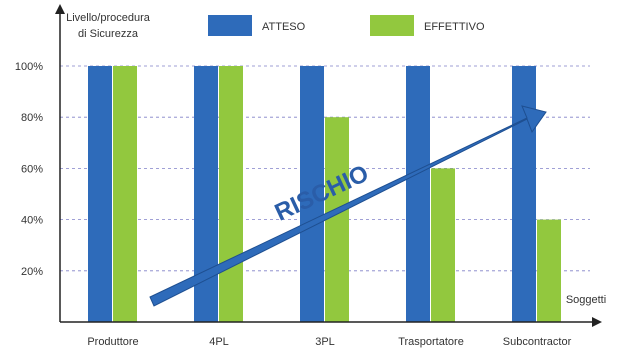 Image resolution: width=619 pixels, height=353 pixels. Describe the element at coordinates (219, 342) in the screenshot. I see `x-category-label: 4PL` at that location.